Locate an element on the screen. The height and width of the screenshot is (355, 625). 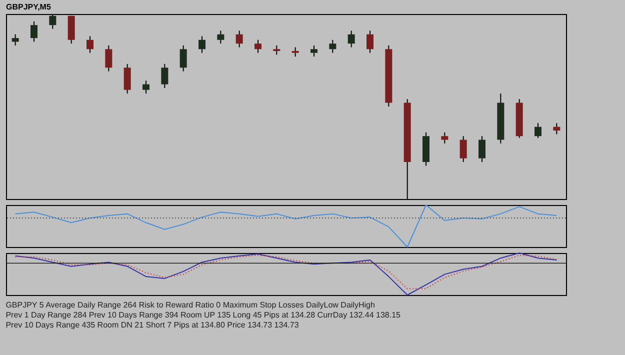
text: GBPJPY 5 Average Daily Range 264 Risk to Reward Ratio 0 Maximum Stop Losses DailyLow DailyHigh is located at coordinates (190, 305).